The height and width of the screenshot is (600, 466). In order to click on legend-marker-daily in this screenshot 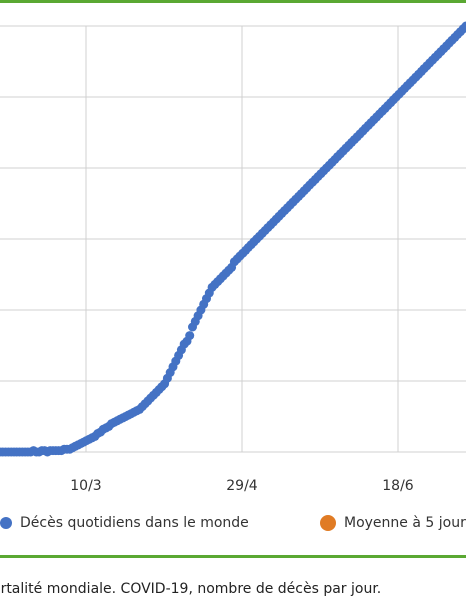, I will do `click(6, 523)`.